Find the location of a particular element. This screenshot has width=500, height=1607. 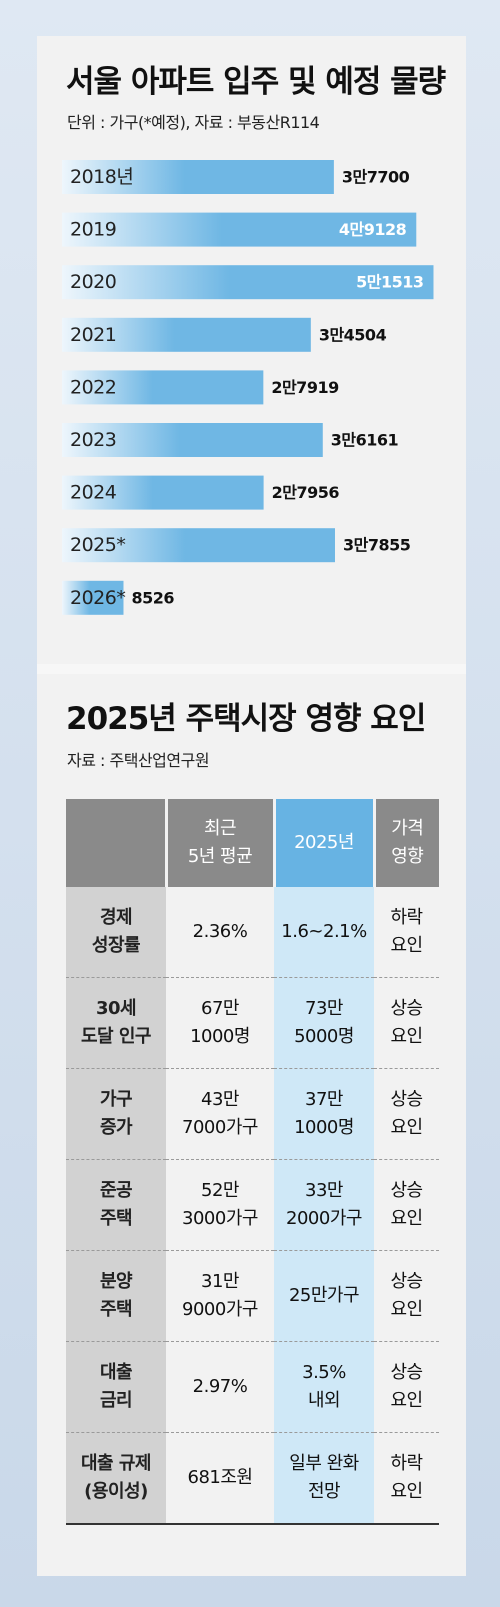

table-cell: 2.36% is located at coordinates (220, 932).